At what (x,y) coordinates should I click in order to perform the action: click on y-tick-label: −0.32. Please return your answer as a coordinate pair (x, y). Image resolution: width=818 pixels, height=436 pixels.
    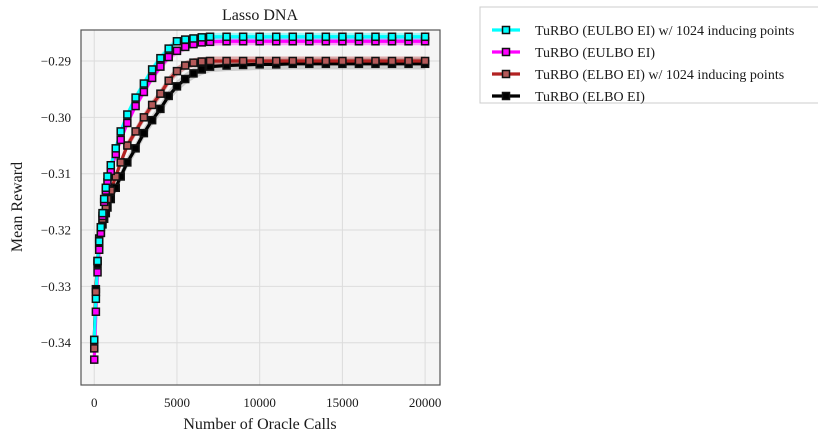
    Looking at the image, I should click on (56, 230).